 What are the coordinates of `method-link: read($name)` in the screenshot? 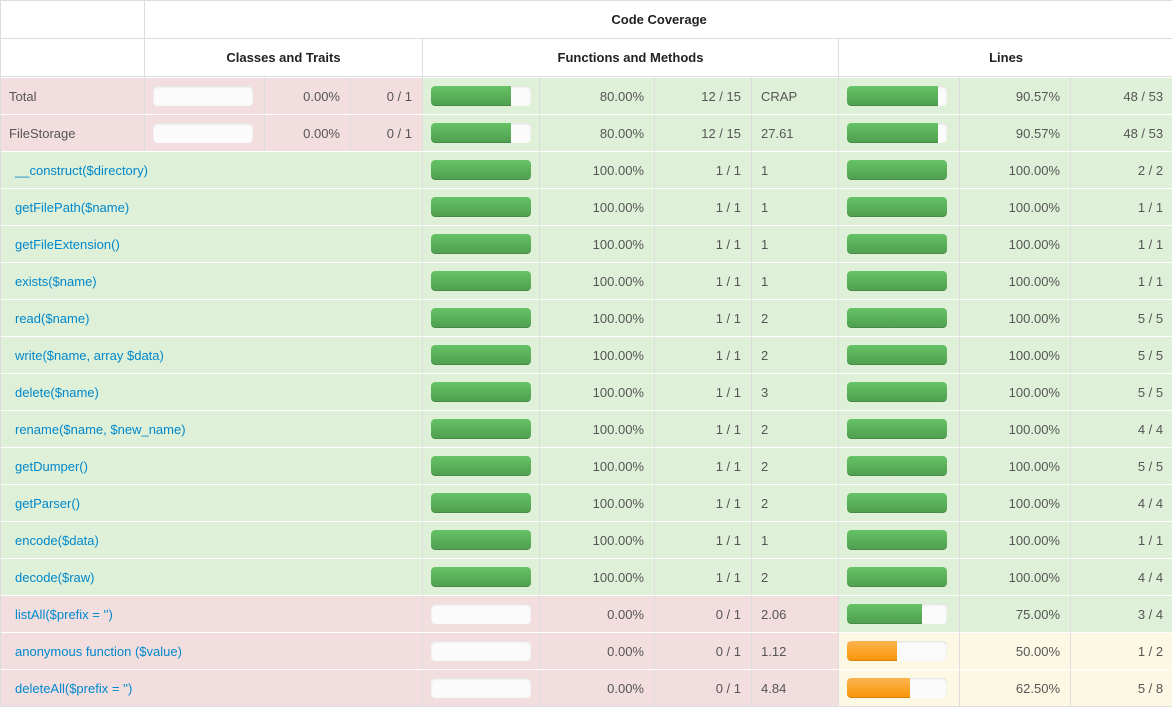 It's located at (52, 318).